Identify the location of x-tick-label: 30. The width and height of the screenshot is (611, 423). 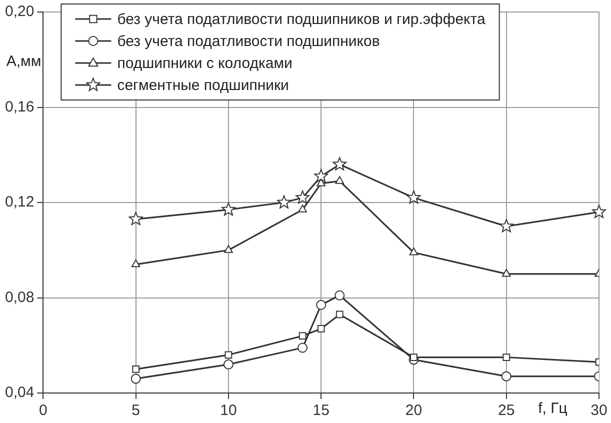
(599, 411).